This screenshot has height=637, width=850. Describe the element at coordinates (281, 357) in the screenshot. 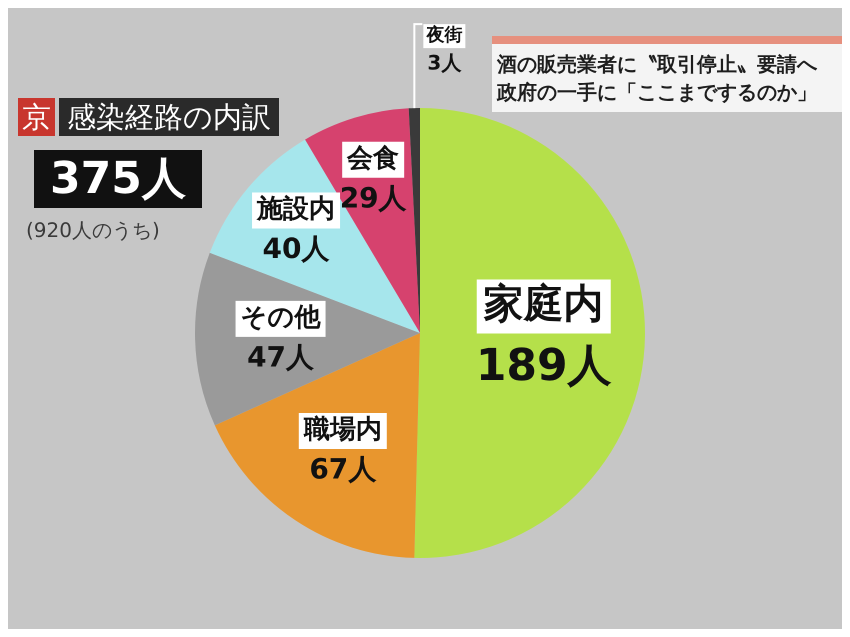

I see `data-label: 47人` at that location.